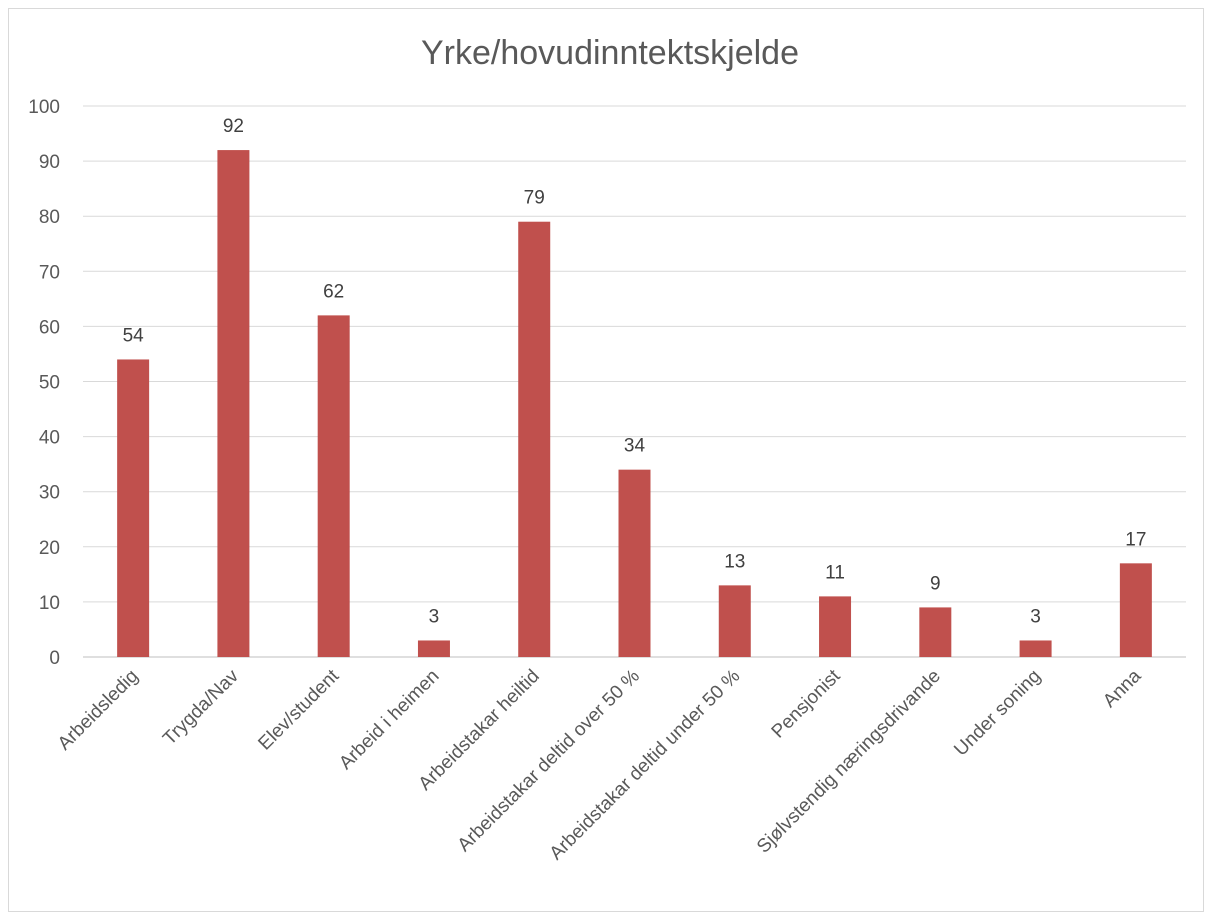 This screenshot has width=1211, height=920. I want to click on y-tick-label: 0, so click(54, 658).